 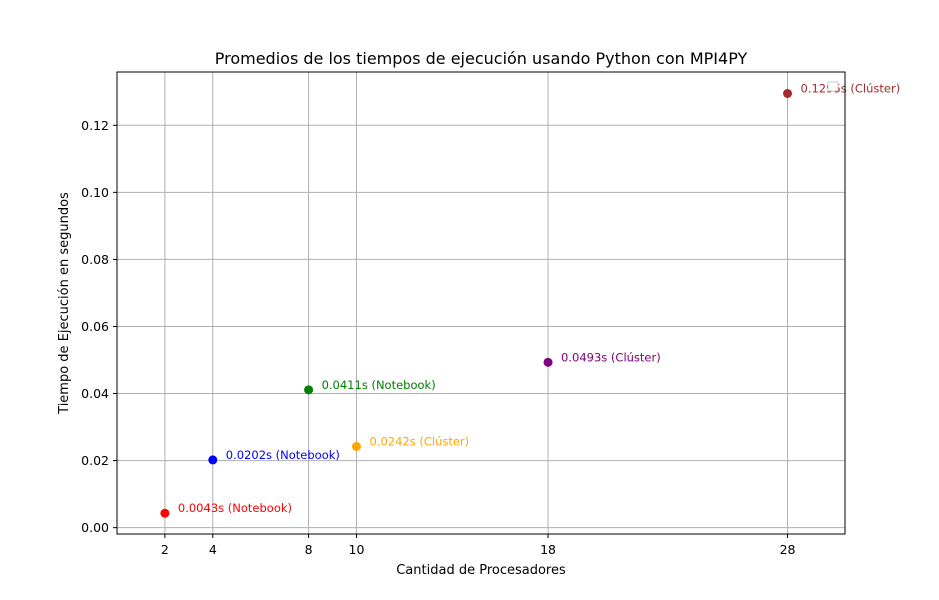 What do you see at coordinates (309, 549) in the screenshot?
I see `x-tick-label: 8` at bounding box center [309, 549].